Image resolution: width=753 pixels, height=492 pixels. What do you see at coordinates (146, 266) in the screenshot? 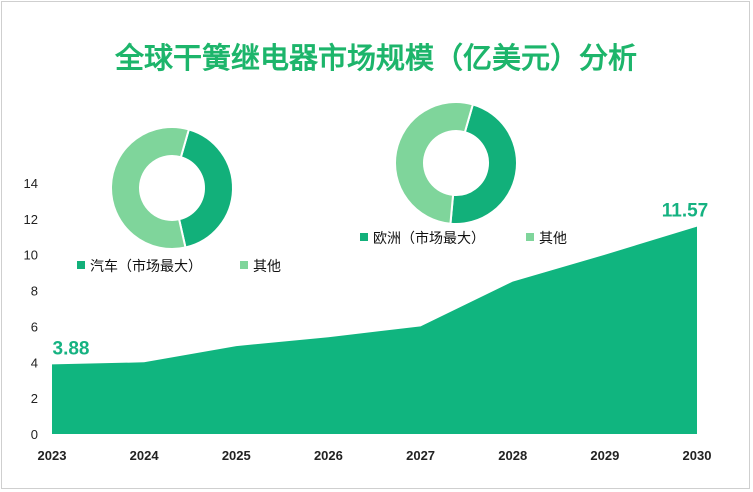
I see `legend-label: 汽车（市场最大）` at bounding box center [146, 266].